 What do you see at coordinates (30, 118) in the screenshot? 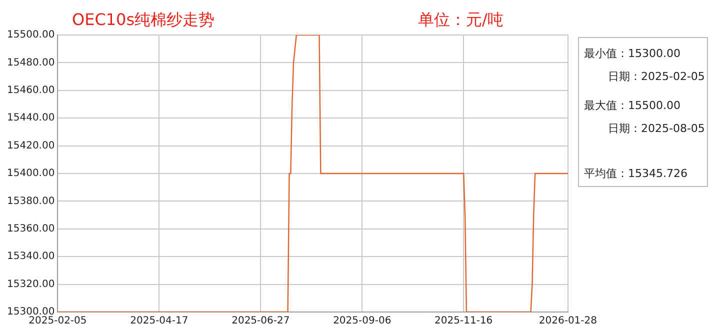
I see `y-tick-label: 15440.00` at bounding box center [30, 118].